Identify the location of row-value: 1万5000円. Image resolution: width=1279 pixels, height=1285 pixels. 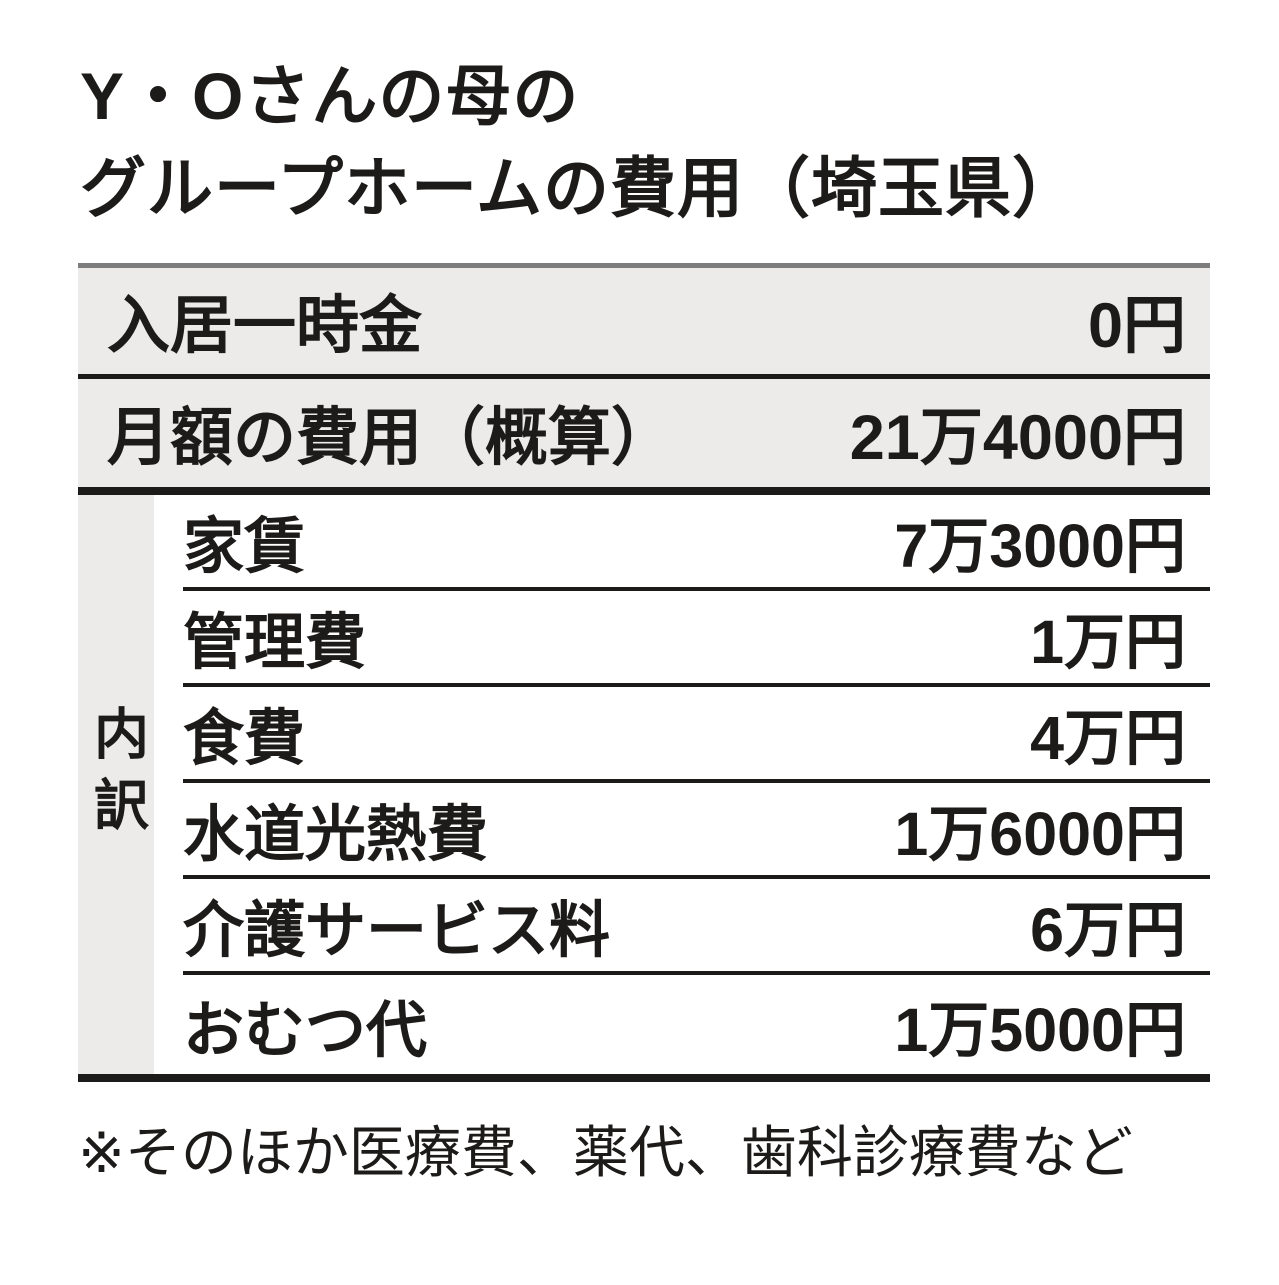
(1040, 1029).